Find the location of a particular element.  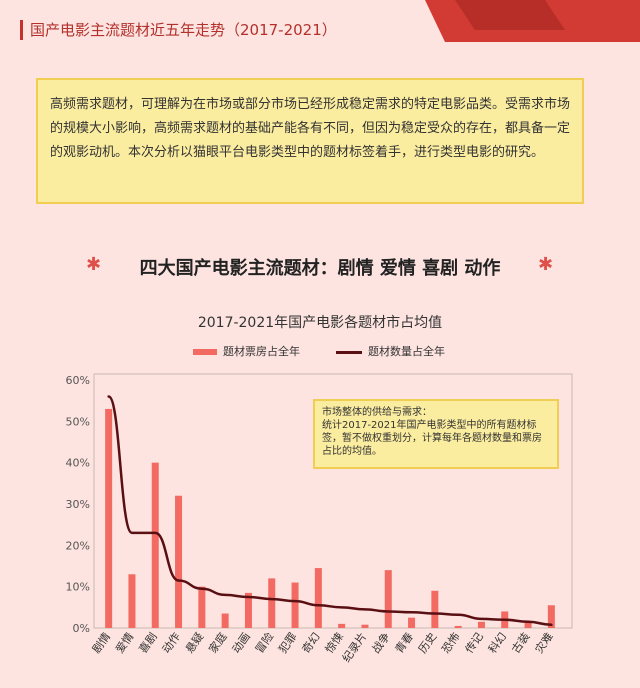

y-tick-label: 50% is located at coordinates (78, 421).